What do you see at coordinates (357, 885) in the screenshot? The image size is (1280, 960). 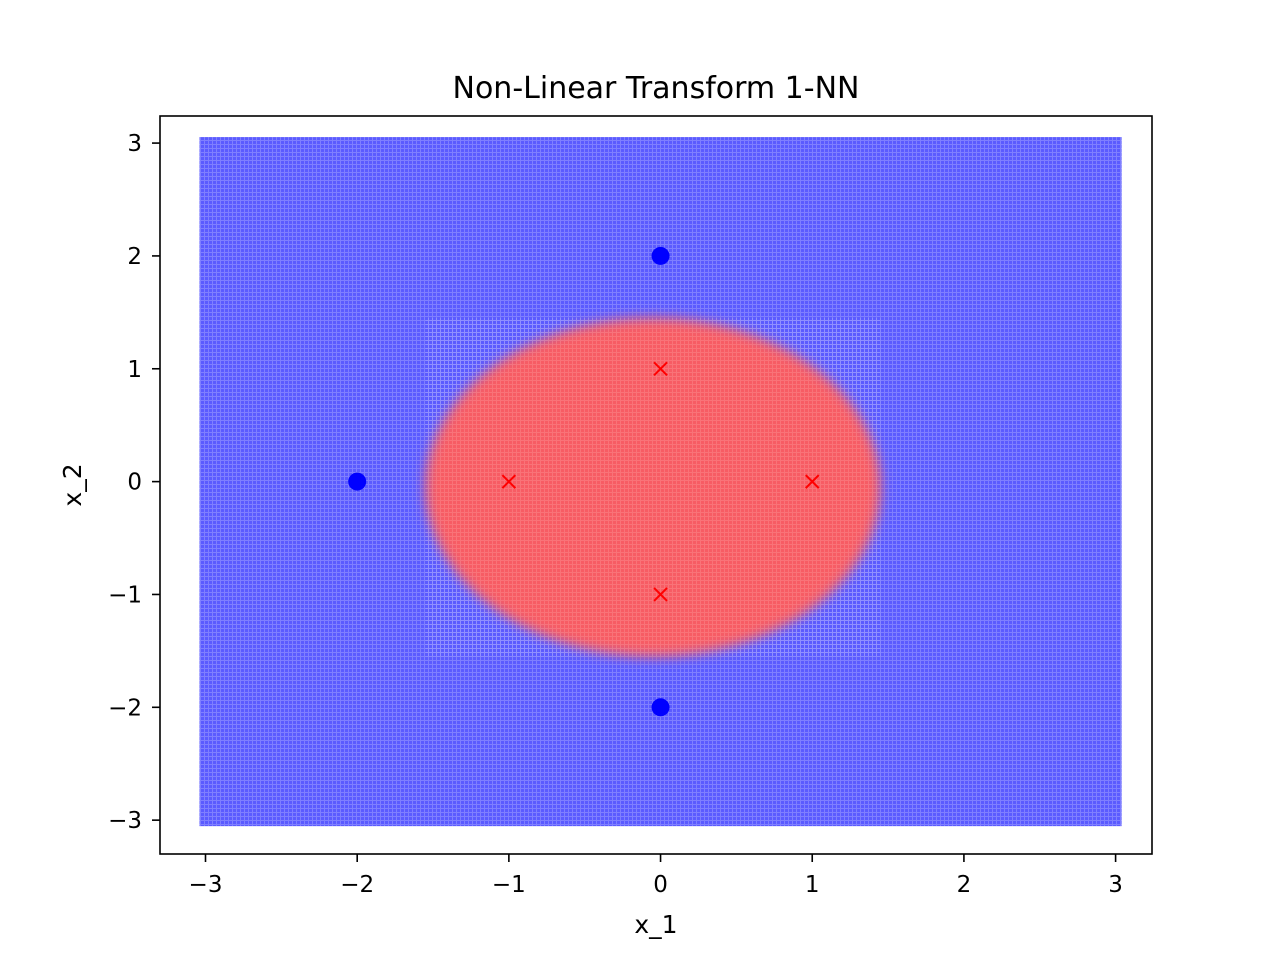 I see `x-tick-label: −2` at bounding box center [357, 885].